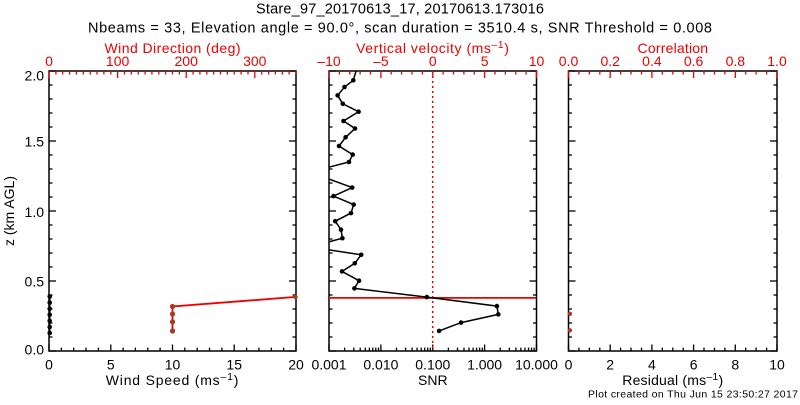  Describe the element at coordinates (433, 380) in the screenshot. I see `svg-text: SNR` at that location.